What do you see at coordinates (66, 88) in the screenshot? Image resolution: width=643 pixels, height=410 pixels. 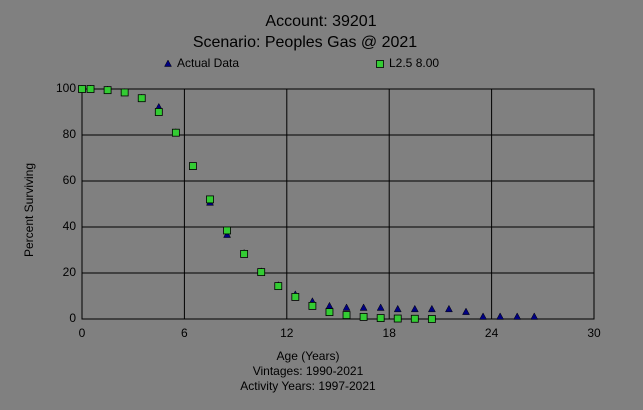 I see `y-tick-label: 100` at bounding box center [66, 88].